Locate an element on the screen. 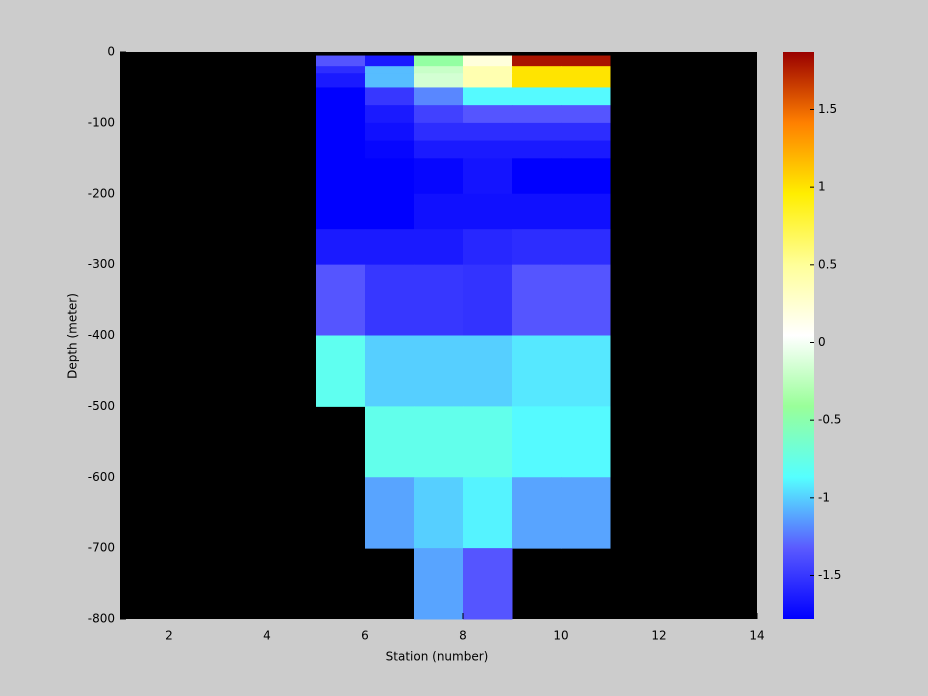 The height and width of the screenshot is (696, 928). x-tick-label: 10 is located at coordinates (560, 636).